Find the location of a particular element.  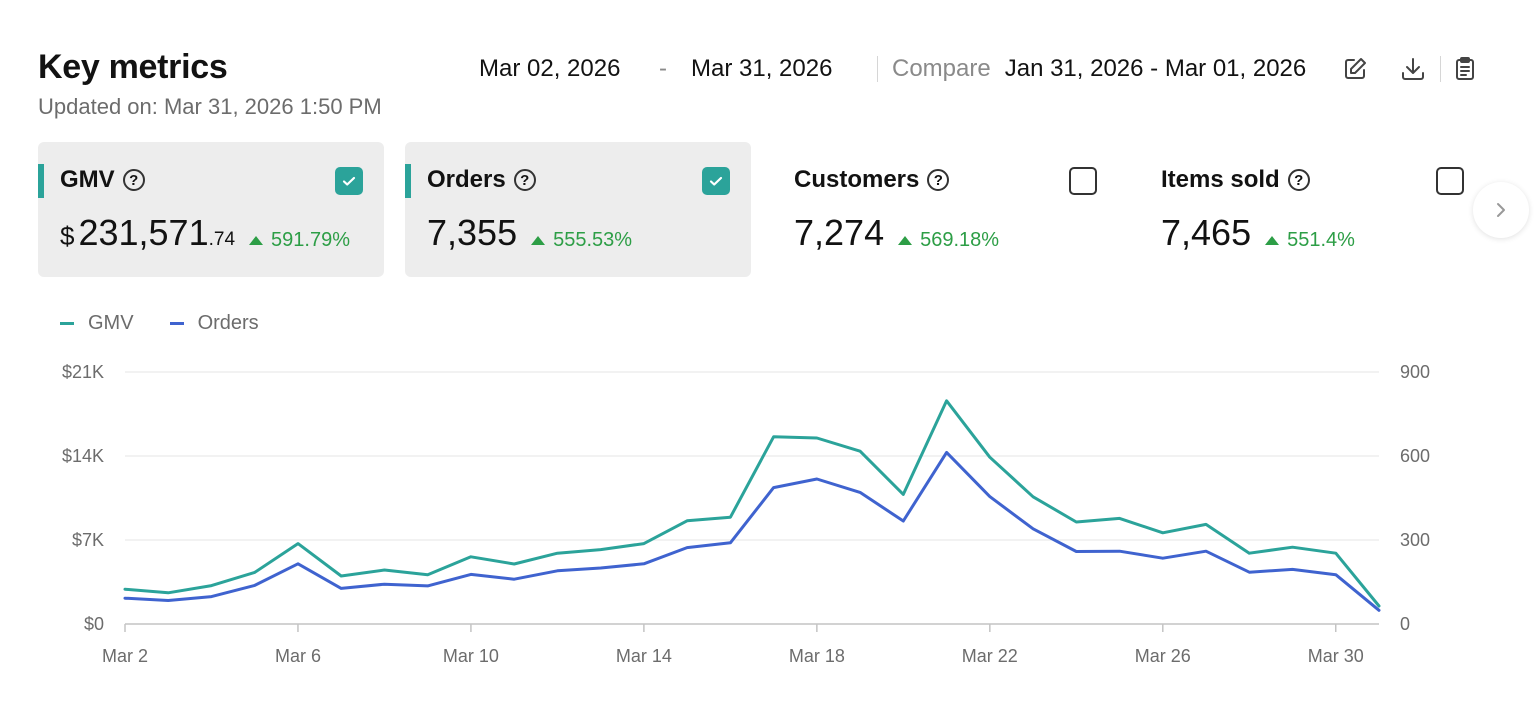

y-right-tick-label: 900 is located at coordinates (1415, 372).